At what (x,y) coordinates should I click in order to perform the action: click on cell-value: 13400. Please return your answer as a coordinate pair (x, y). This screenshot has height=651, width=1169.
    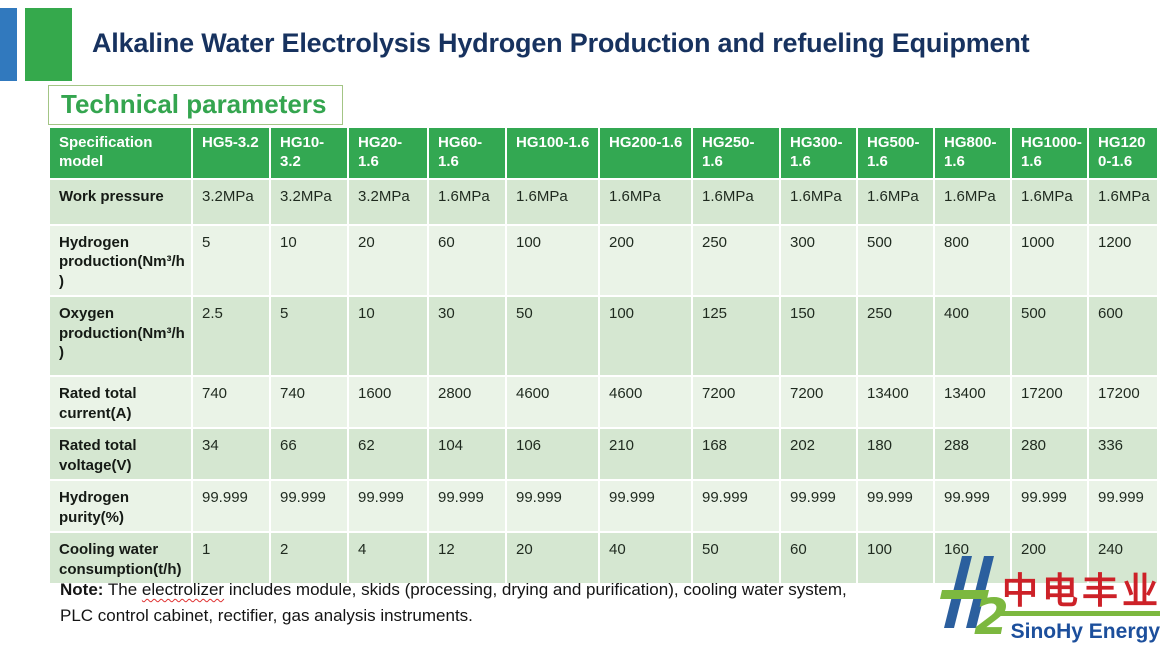
    Looking at the image, I should click on (972, 402).